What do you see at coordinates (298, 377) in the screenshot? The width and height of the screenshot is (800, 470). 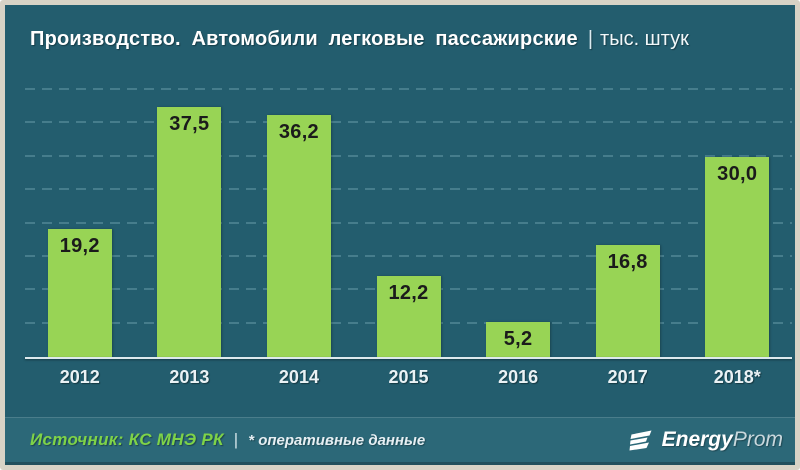 I see `x-axis-label-2014: 2014` at bounding box center [298, 377].